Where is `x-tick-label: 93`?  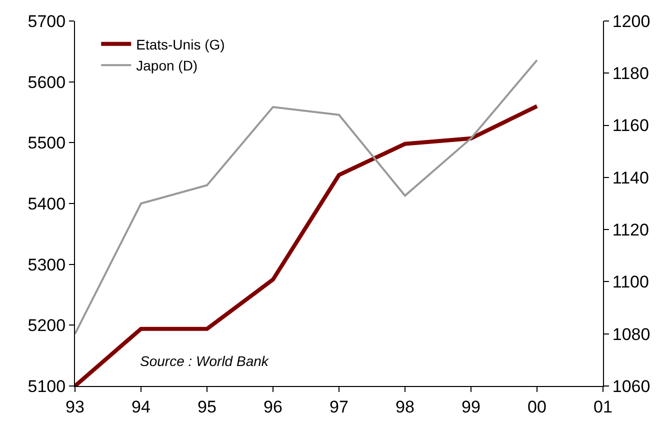 x-tick-label: 93 is located at coordinates (75, 406).